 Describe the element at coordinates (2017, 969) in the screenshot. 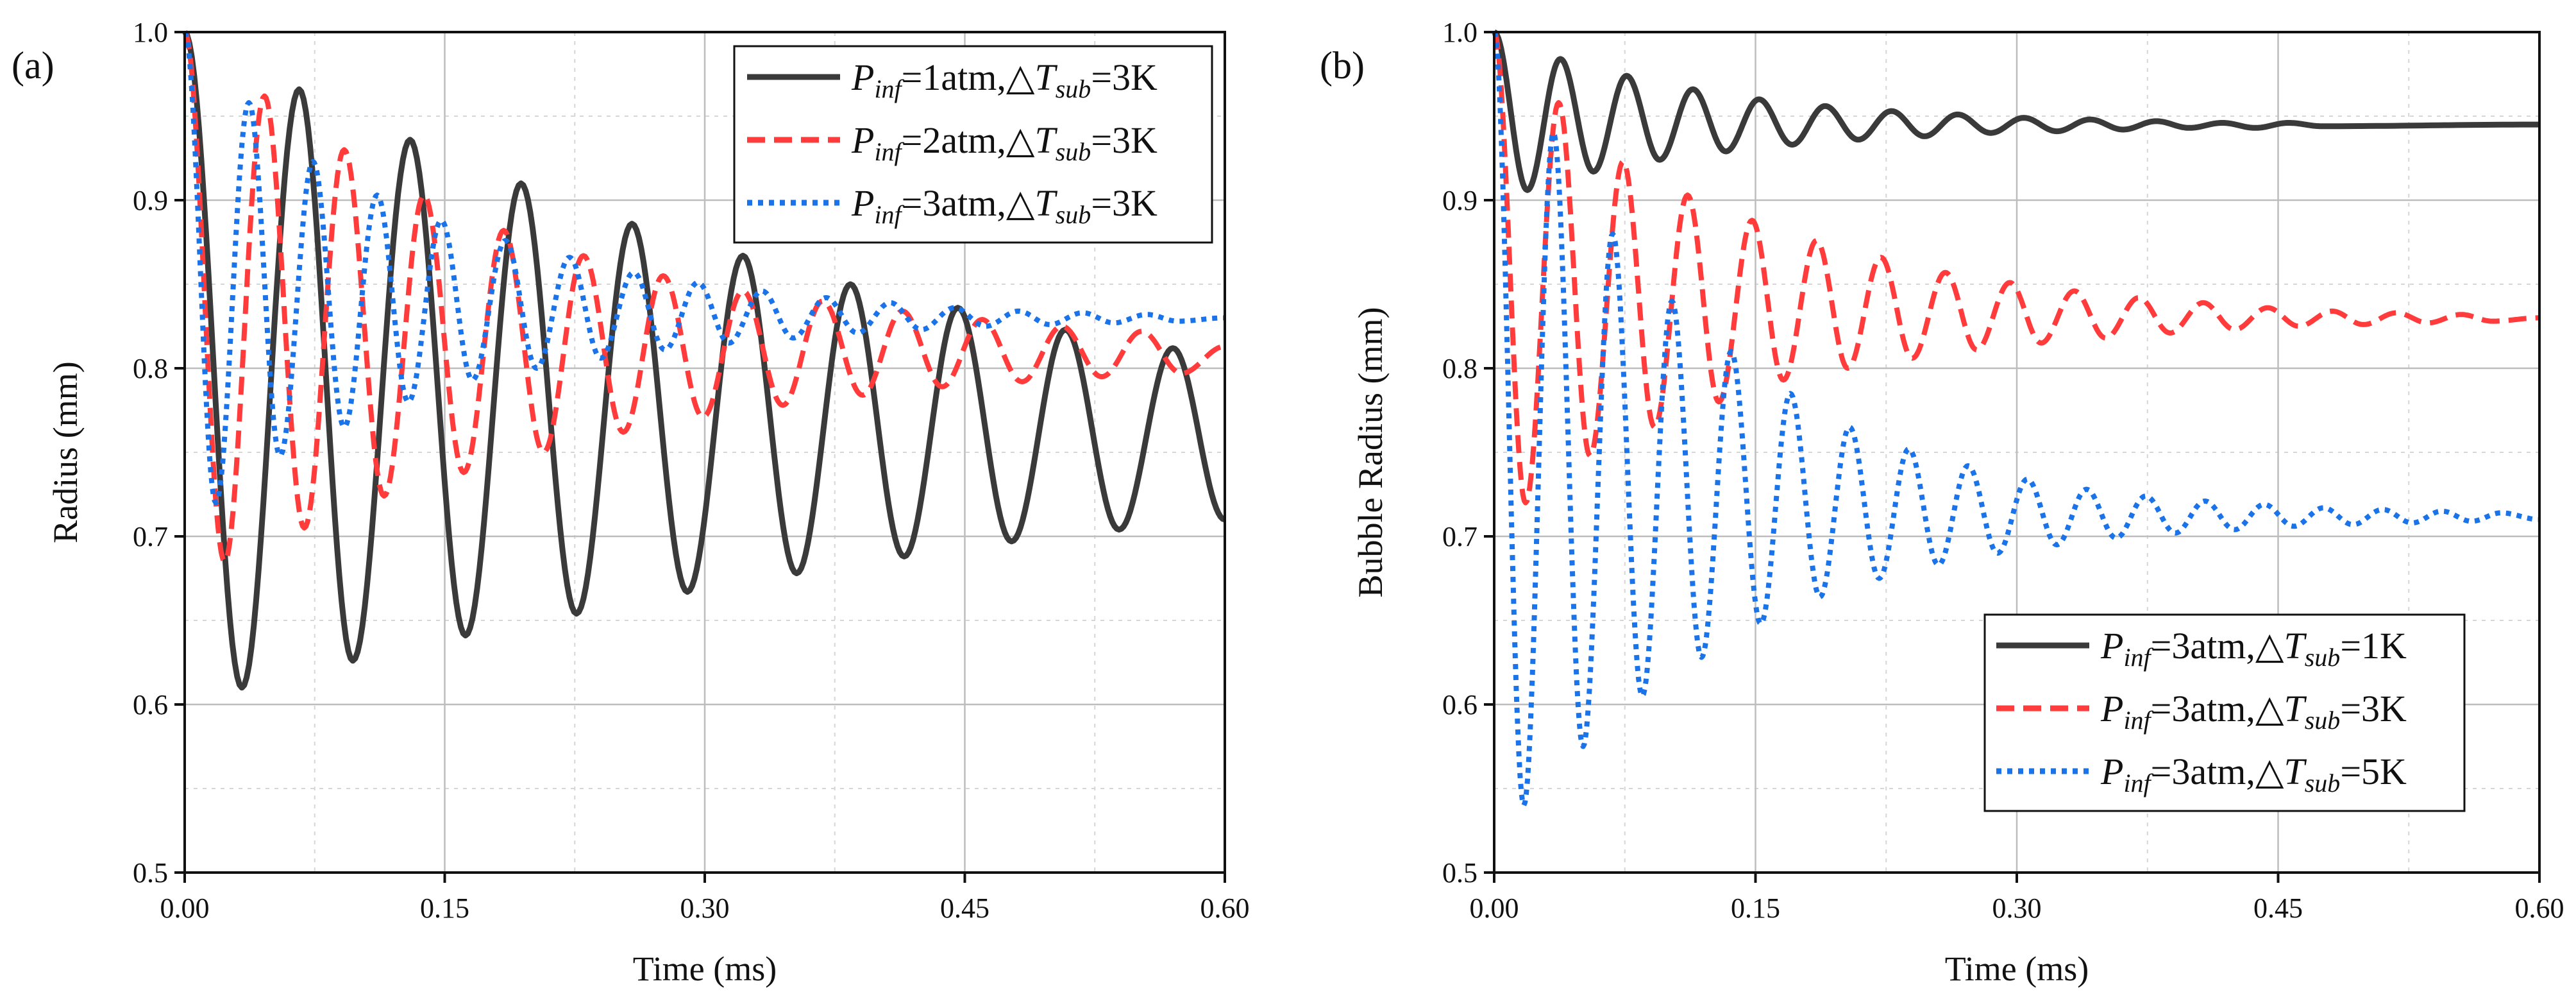

I see `panel-b-x-axis-title: Time (ms)` at that location.